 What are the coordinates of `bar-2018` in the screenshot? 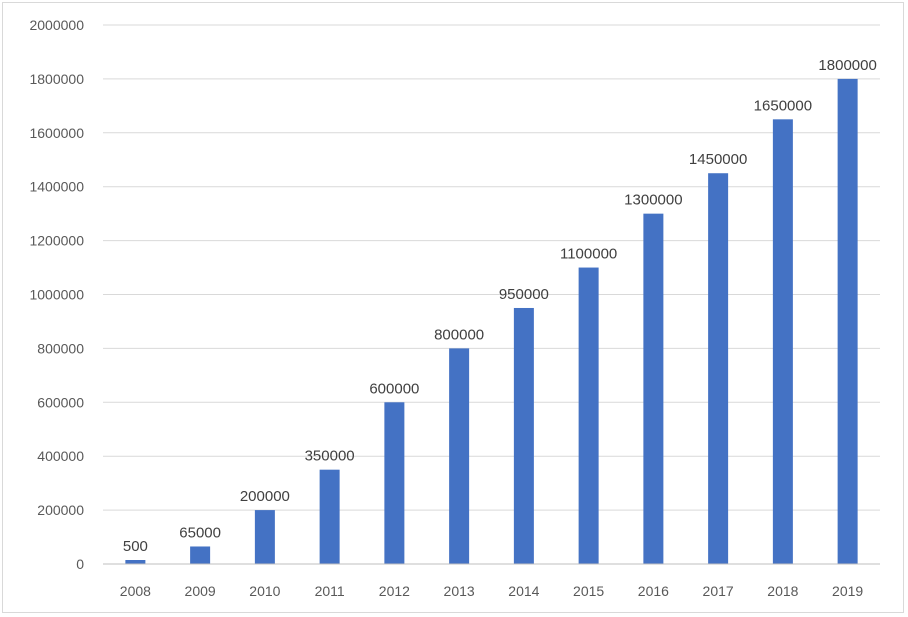 It's located at (782, 341).